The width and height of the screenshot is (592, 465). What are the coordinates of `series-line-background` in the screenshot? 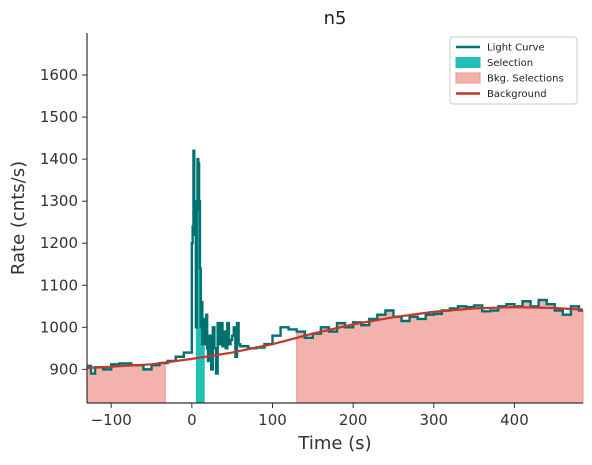 It's located at (335, 338).